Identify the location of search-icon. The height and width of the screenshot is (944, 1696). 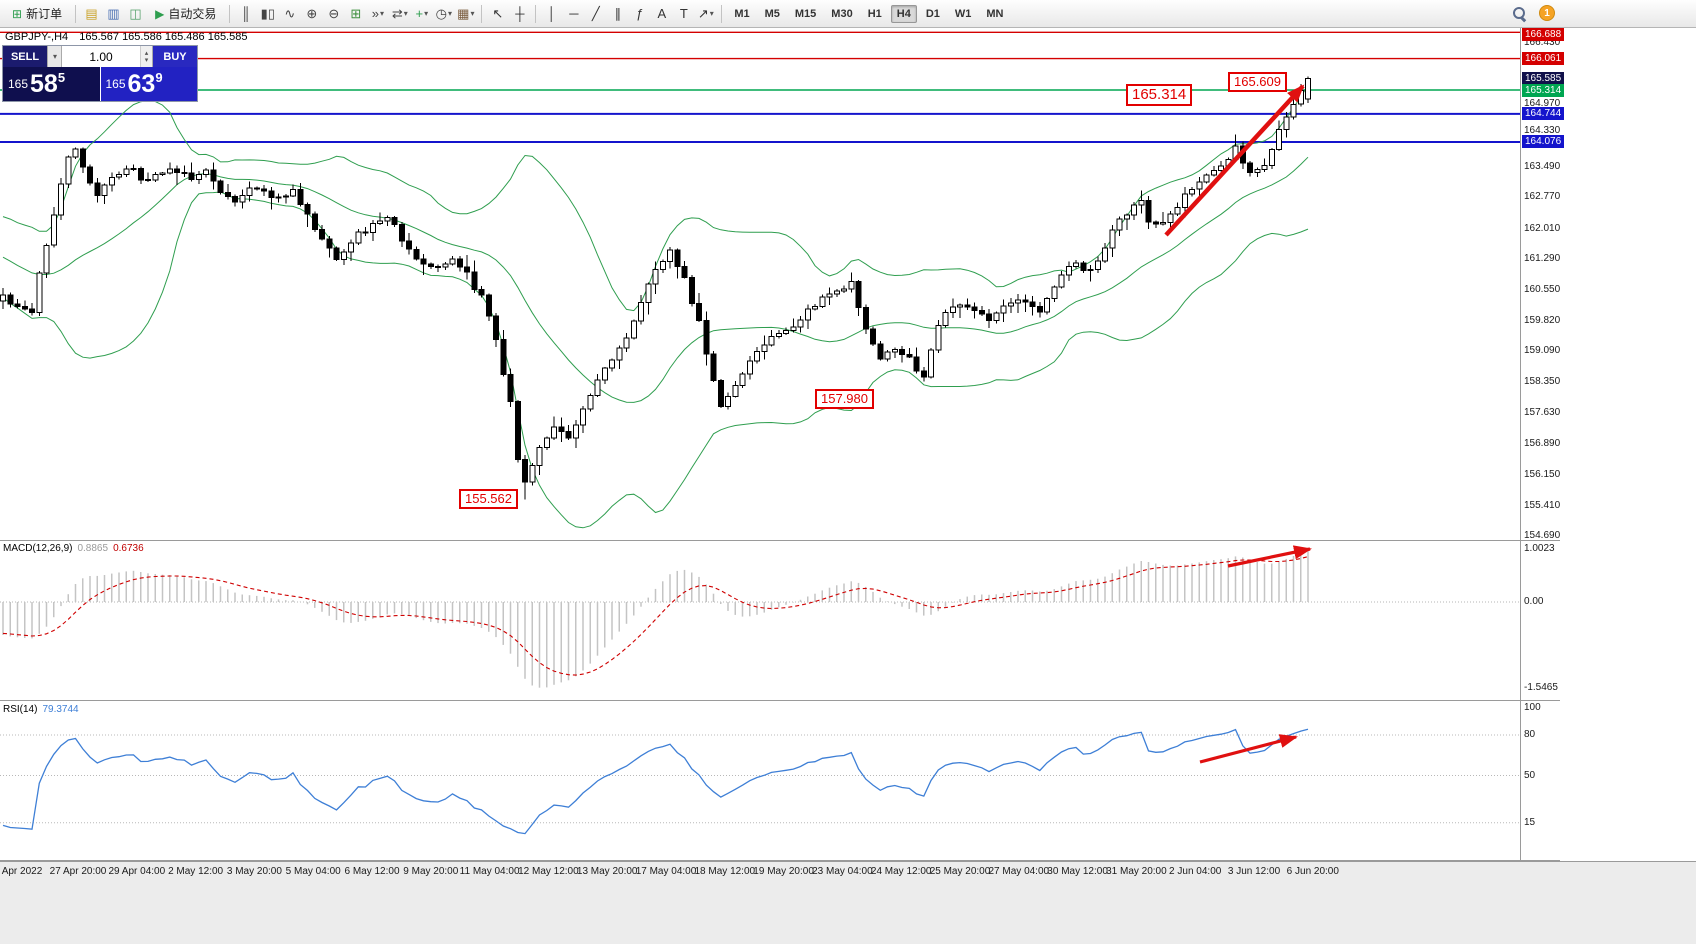
(1519, 13).